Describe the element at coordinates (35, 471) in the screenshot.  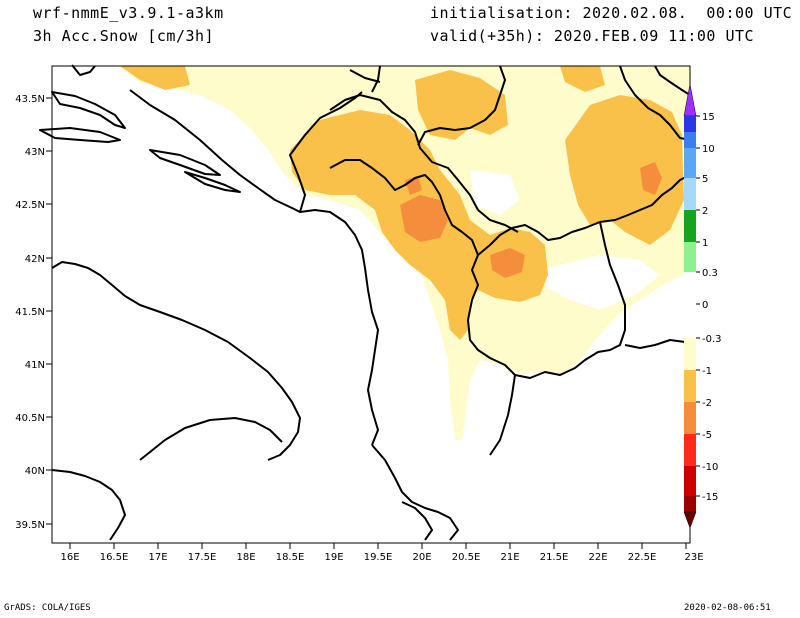
I see `lat-label: 40N` at that location.